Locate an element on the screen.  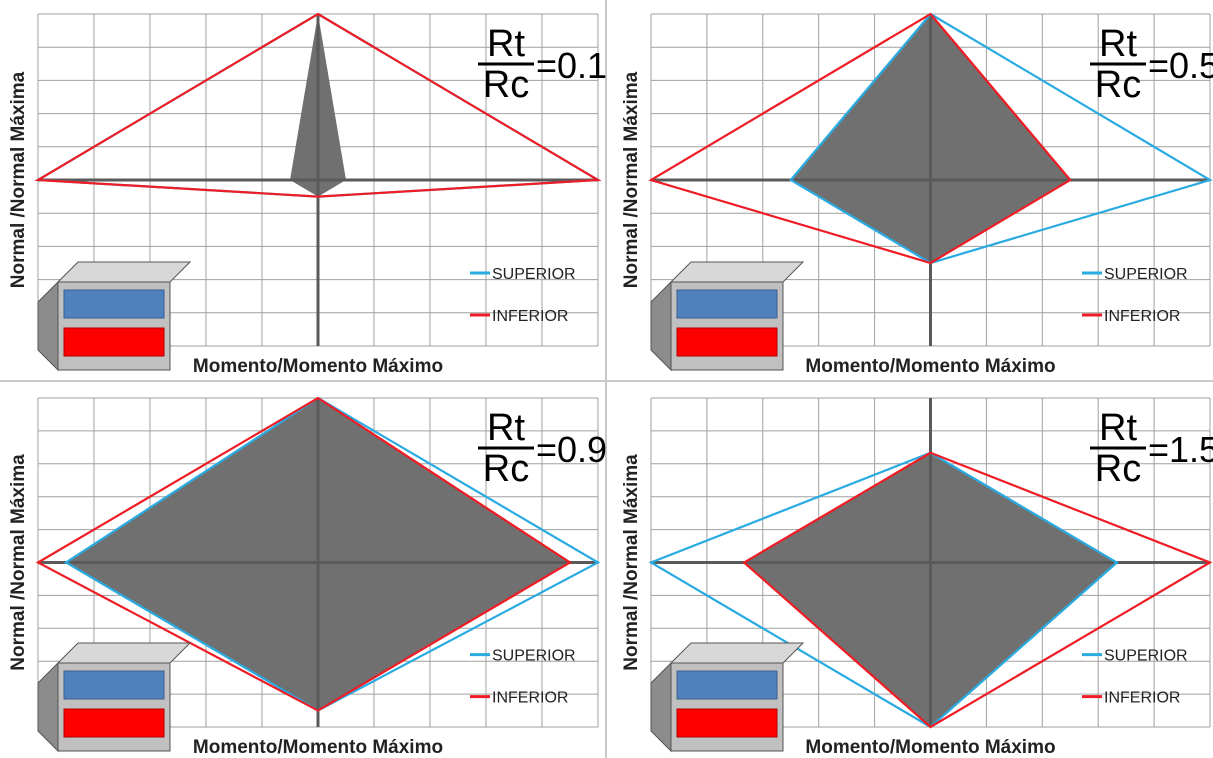
ratio-value: =0.1 is located at coordinates (571, 65).